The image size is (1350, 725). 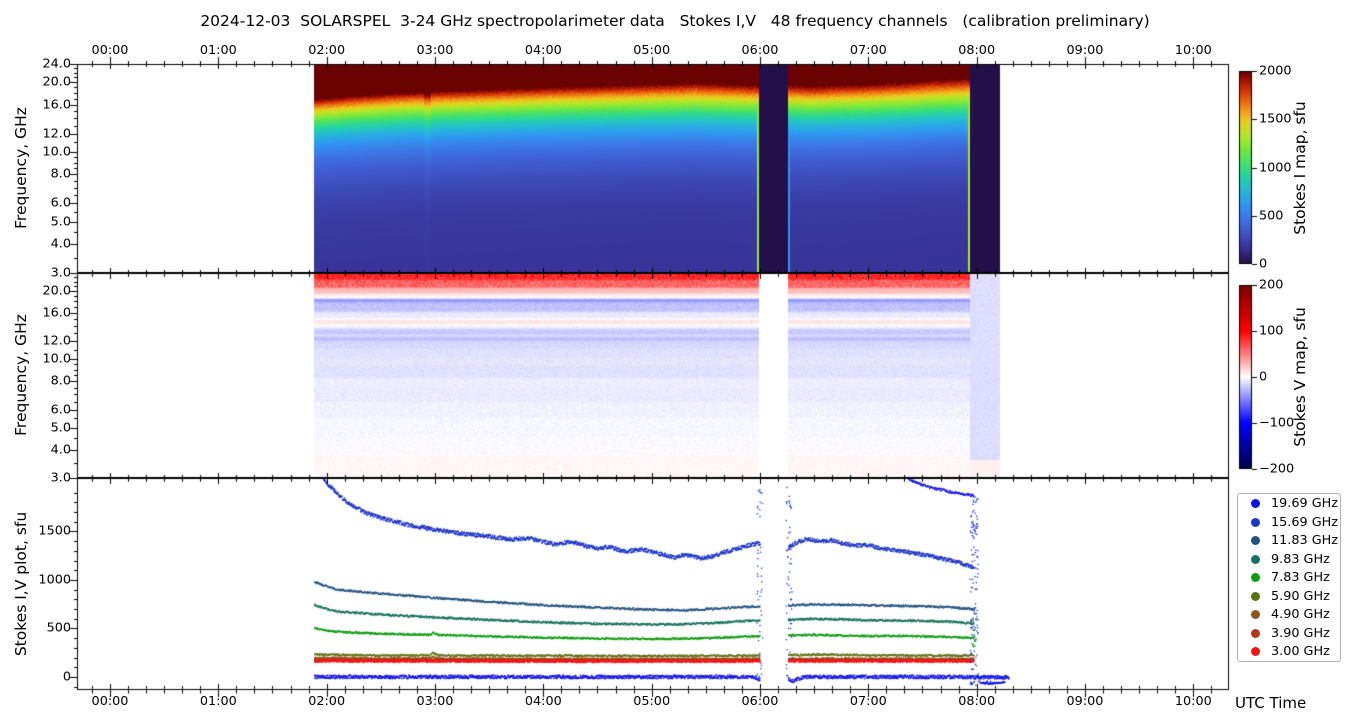 What do you see at coordinates (1300, 596) in the screenshot?
I see `legend-label: 5.90 GHz` at bounding box center [1300, 596].